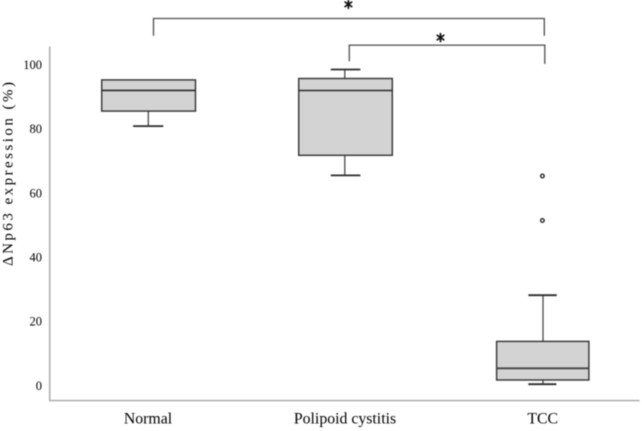 The width and height of the screenshot is (642, 431). What do you see at coordinates (9, 174) in the screenshot?
I see `svg-text: ΔNp63 expression (%)` at bounding box center [9, 174].